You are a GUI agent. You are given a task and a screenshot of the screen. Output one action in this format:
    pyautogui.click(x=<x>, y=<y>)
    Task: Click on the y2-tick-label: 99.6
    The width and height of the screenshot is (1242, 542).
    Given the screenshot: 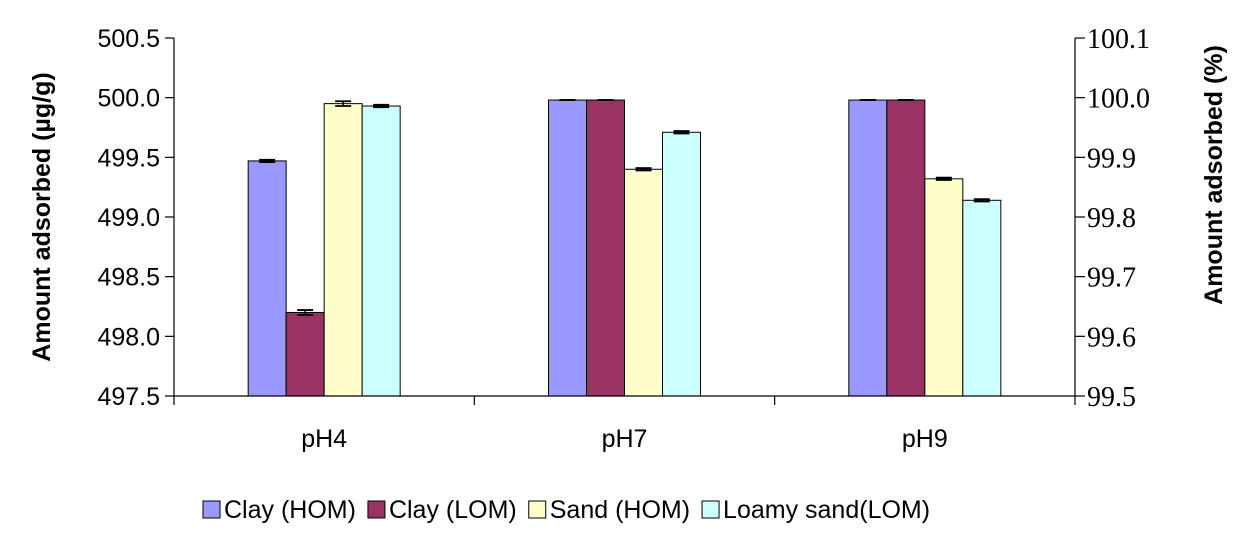 What is the action you would take?
    pyautogui.click(x=1111, y=337)
    